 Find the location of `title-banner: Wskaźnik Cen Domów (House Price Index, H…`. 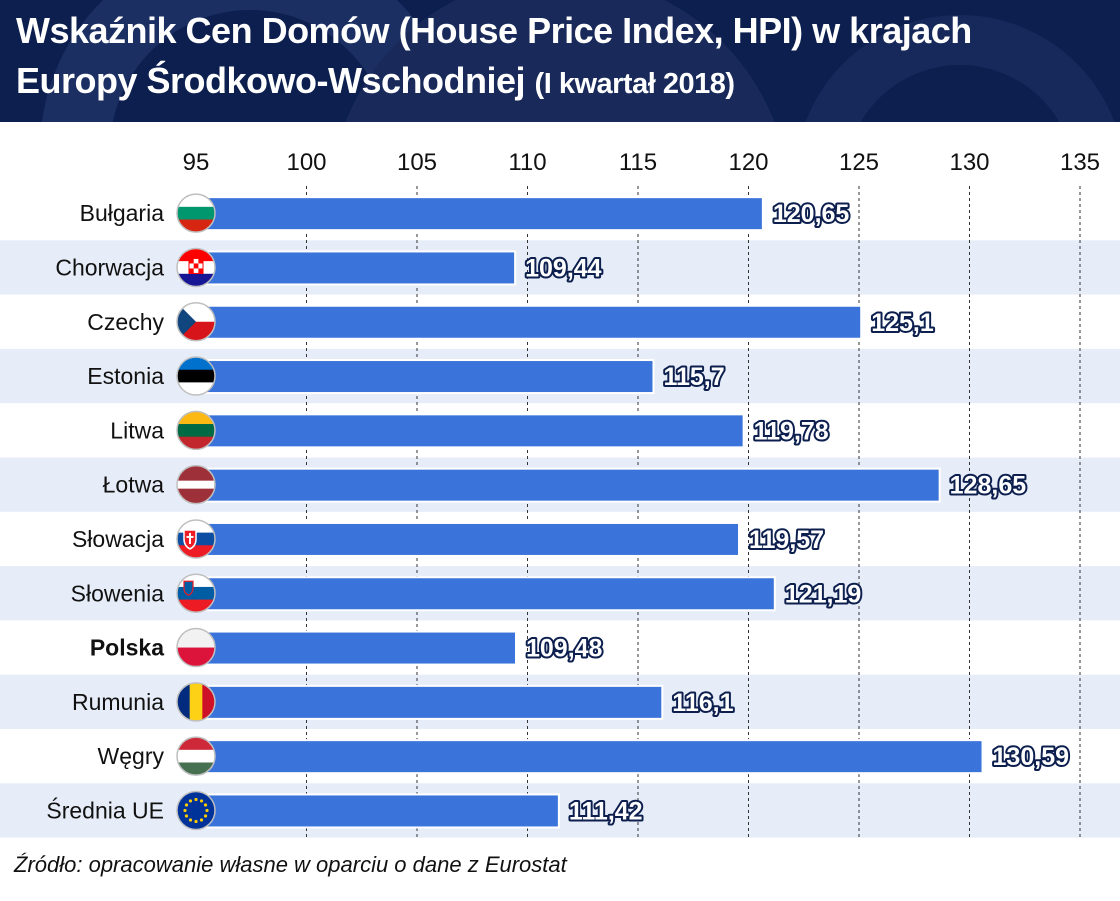

title-banner: Wskaźnik Cen Domów (House Price Index, H… is located at coordinates (560, 61).